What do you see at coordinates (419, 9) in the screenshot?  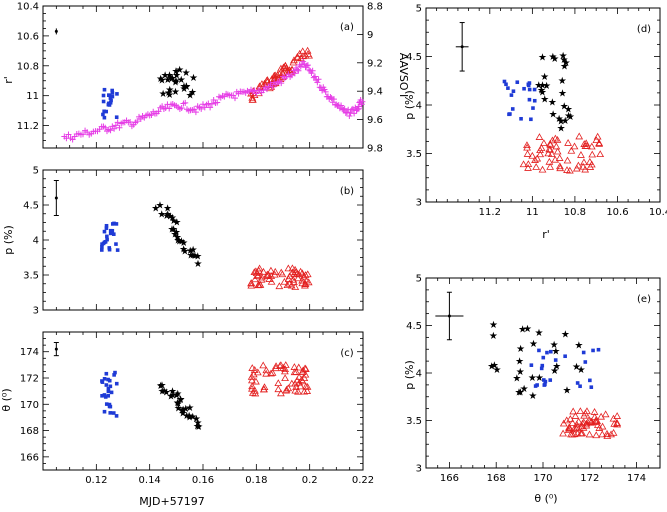 I see `y-tick-label-d: 5` at bounding box center [419, 9].